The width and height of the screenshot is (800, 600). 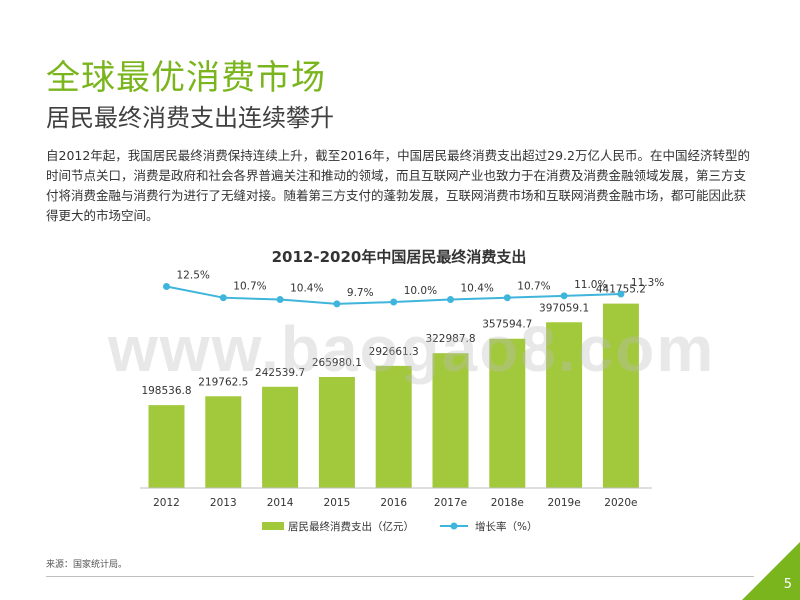 What do you see at coordinates (393, 426) in the screenshot?
I see `bar-2016` at bounding box center [393, 426].